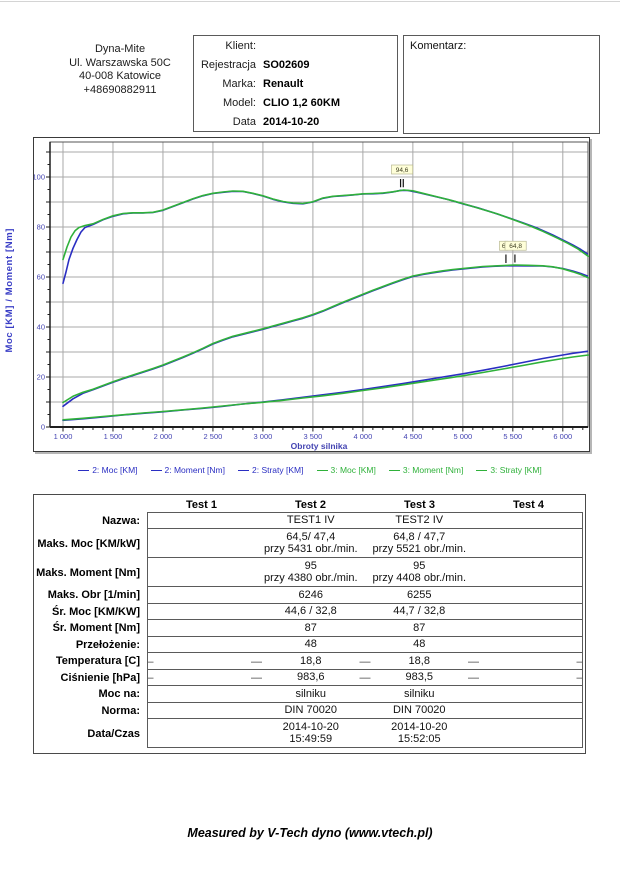 Image resolution: width=620 pixels, height=875 pixels. What do you see at coordinates (419, 660) in the screenshot?
I see `value-cell: 18,8` at bounding box center [419, 660].